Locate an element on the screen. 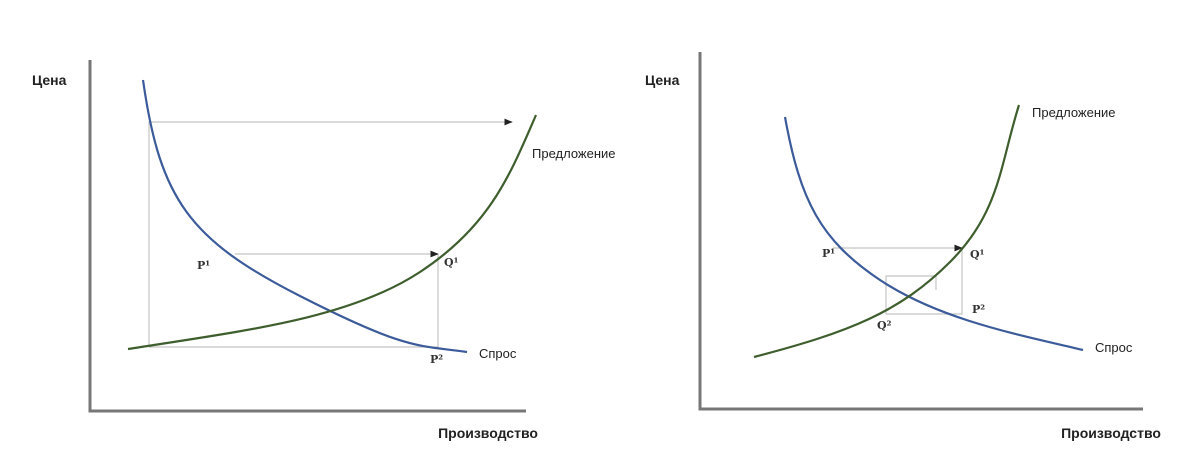  supply-curve is located at coordinates (887, 231).